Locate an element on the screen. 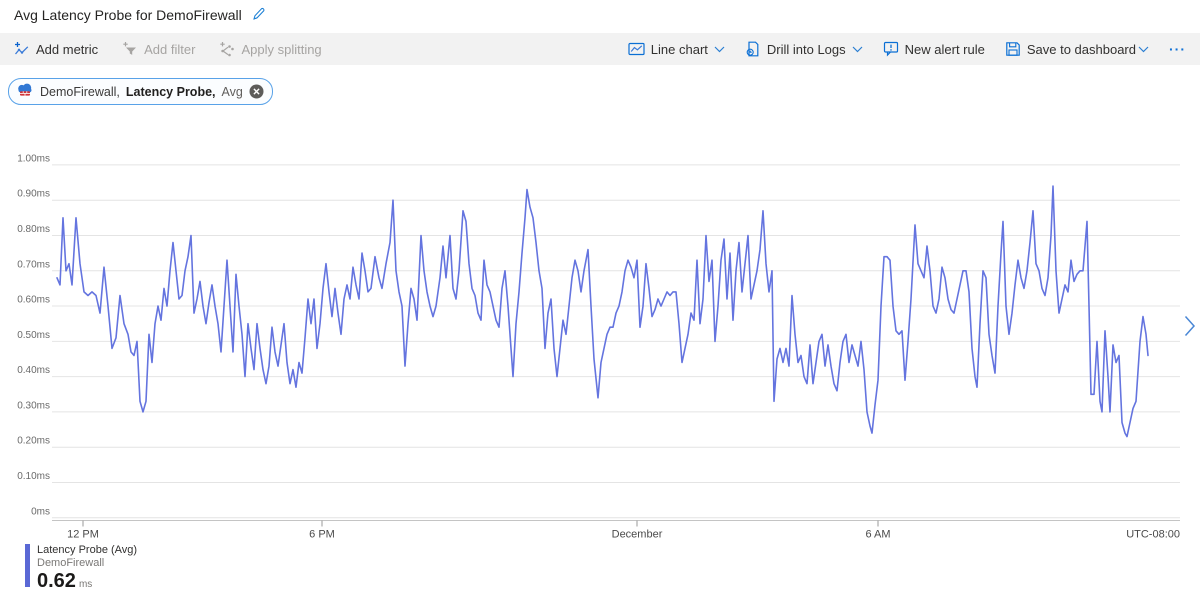 The width and height of the screenshot is (1200, 596). svg-text: 0.30ms is located at coordinates (33, 405).